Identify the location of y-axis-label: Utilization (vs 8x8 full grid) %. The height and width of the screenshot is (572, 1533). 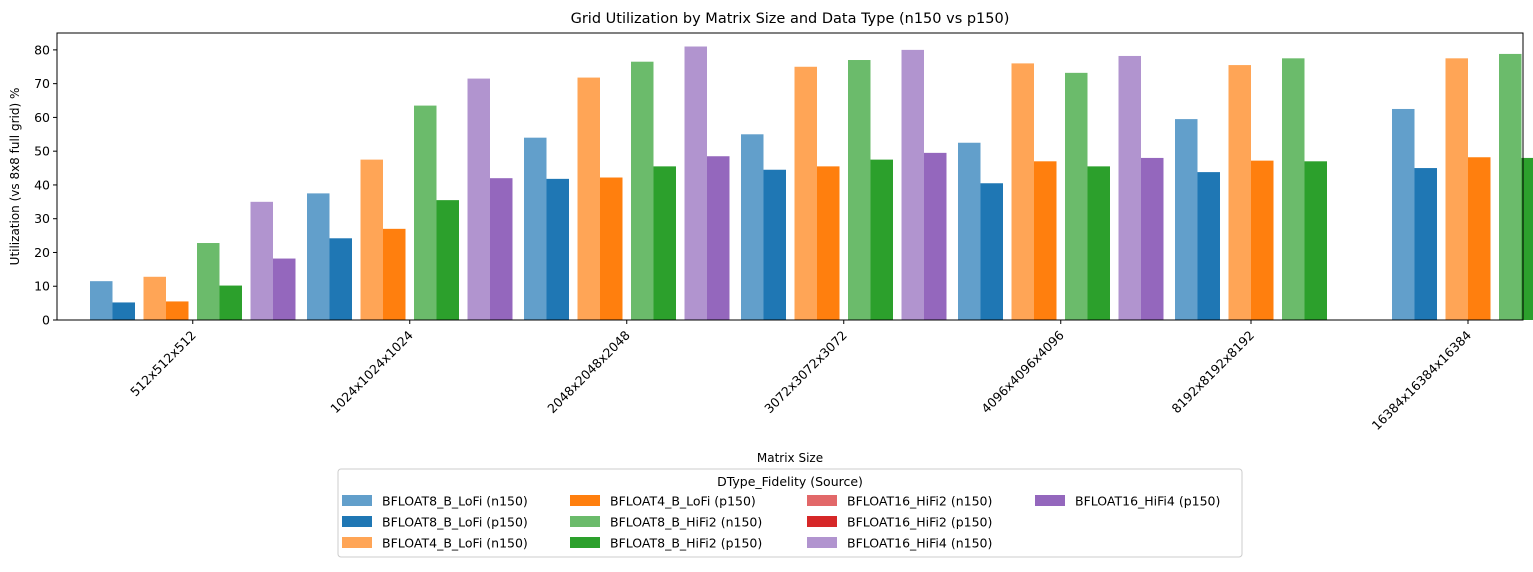
(15, 177).